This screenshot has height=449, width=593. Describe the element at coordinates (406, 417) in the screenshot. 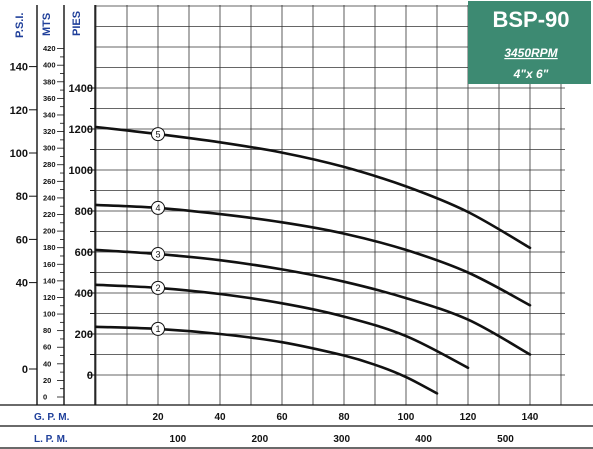

I see `gpm-tick-label: 100` at that location.